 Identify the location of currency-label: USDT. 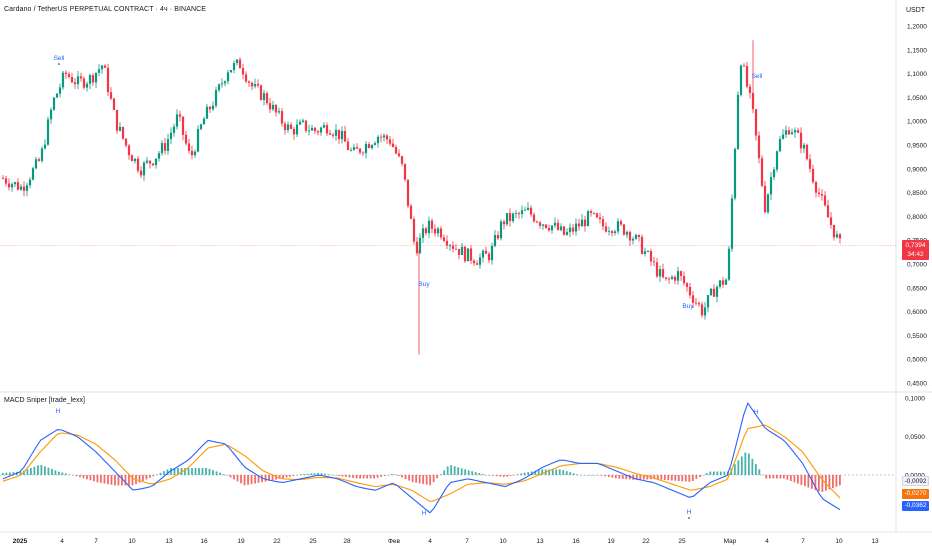
(916, 10).